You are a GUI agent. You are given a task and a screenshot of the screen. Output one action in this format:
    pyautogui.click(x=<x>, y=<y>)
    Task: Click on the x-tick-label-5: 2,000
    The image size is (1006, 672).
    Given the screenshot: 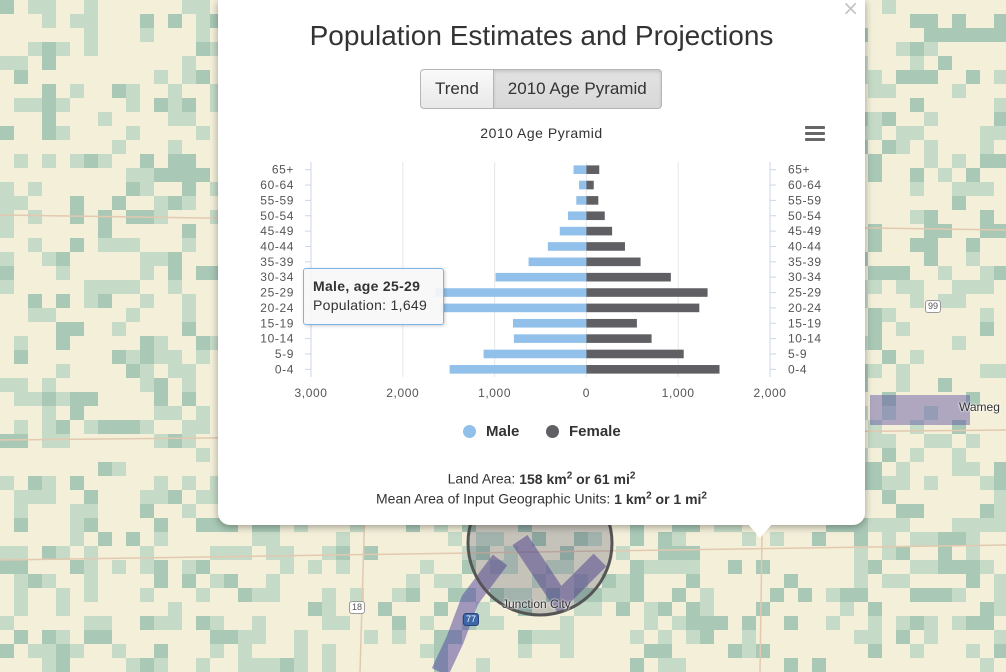 What is the action you would take?
    pyautogui.click(x=769, y=393)
    